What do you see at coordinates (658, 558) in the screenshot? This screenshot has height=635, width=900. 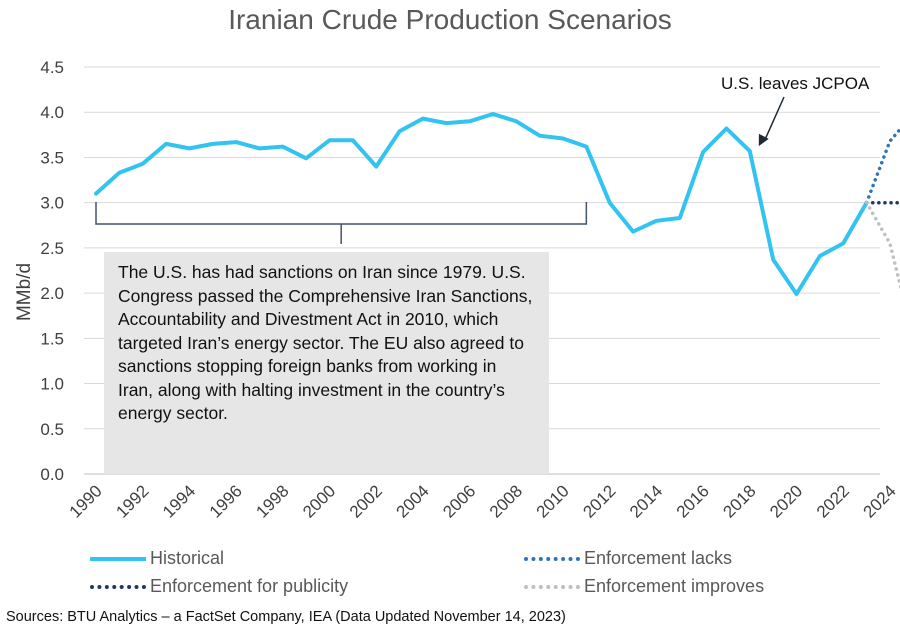 I see `legend-label-enforcement-lacks: Enforcement lacks` at bounding box center [658, 558].